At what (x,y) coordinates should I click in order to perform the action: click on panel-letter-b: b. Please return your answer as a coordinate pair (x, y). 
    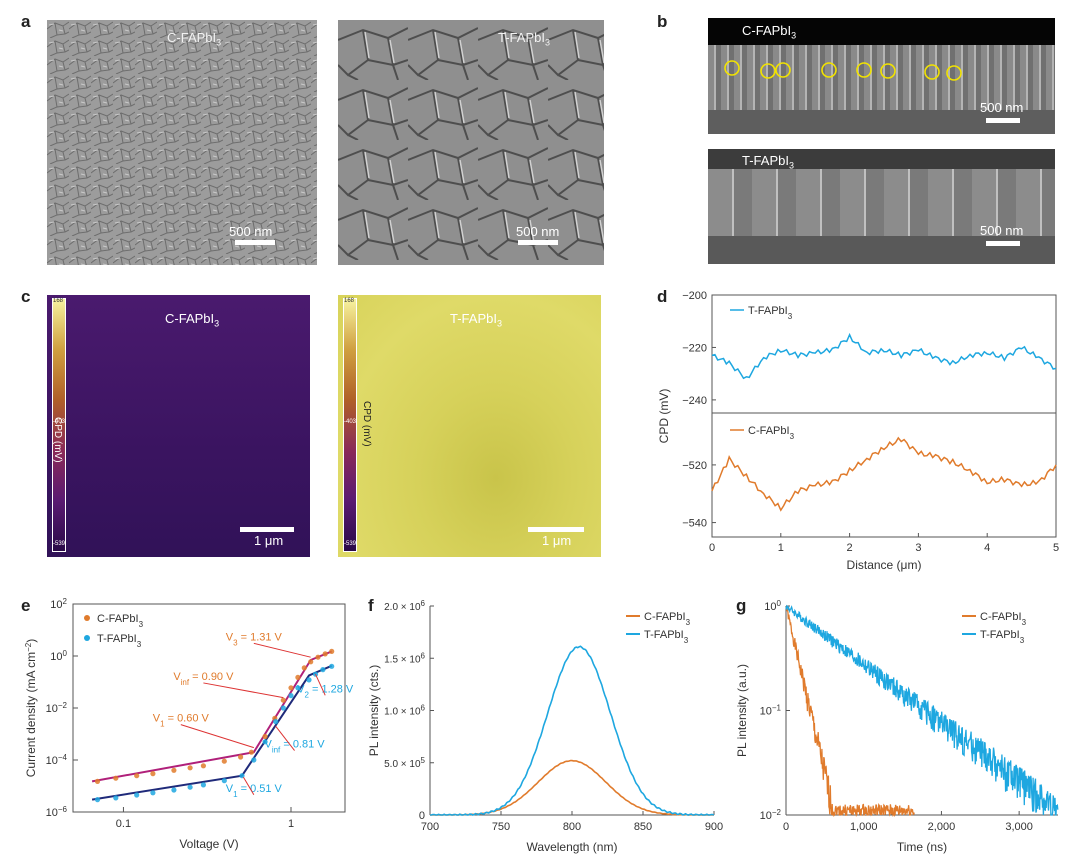
    Looking at the image, I should click on (662, 21).